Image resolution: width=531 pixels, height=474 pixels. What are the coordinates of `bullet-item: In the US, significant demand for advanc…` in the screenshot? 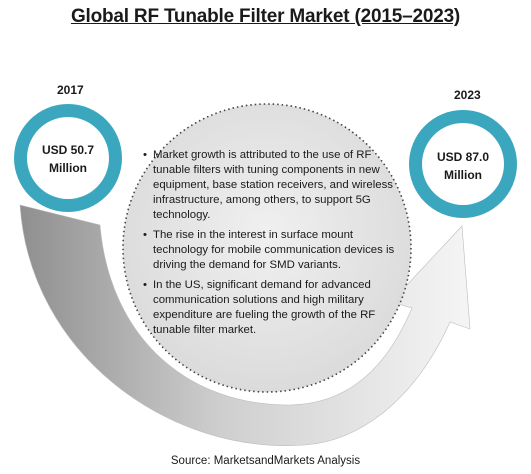 It's located at (274, 308).